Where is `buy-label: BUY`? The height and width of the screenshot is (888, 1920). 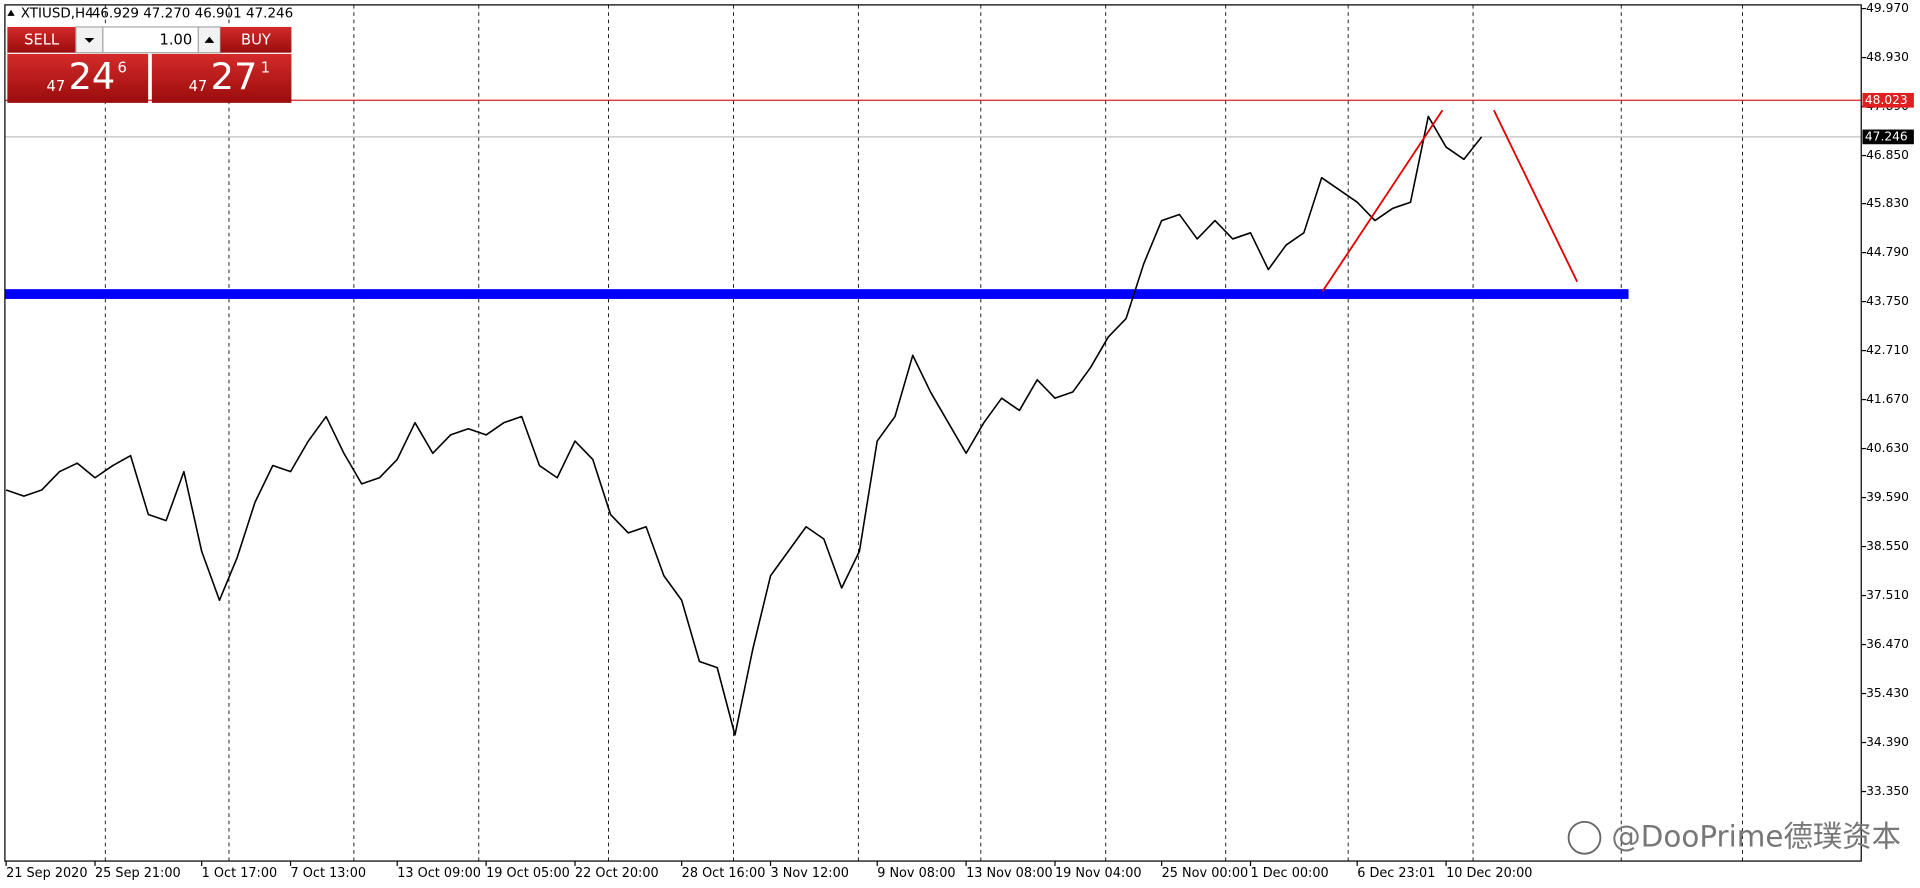 buy-label: BUY is located at coordinates (256, 39).